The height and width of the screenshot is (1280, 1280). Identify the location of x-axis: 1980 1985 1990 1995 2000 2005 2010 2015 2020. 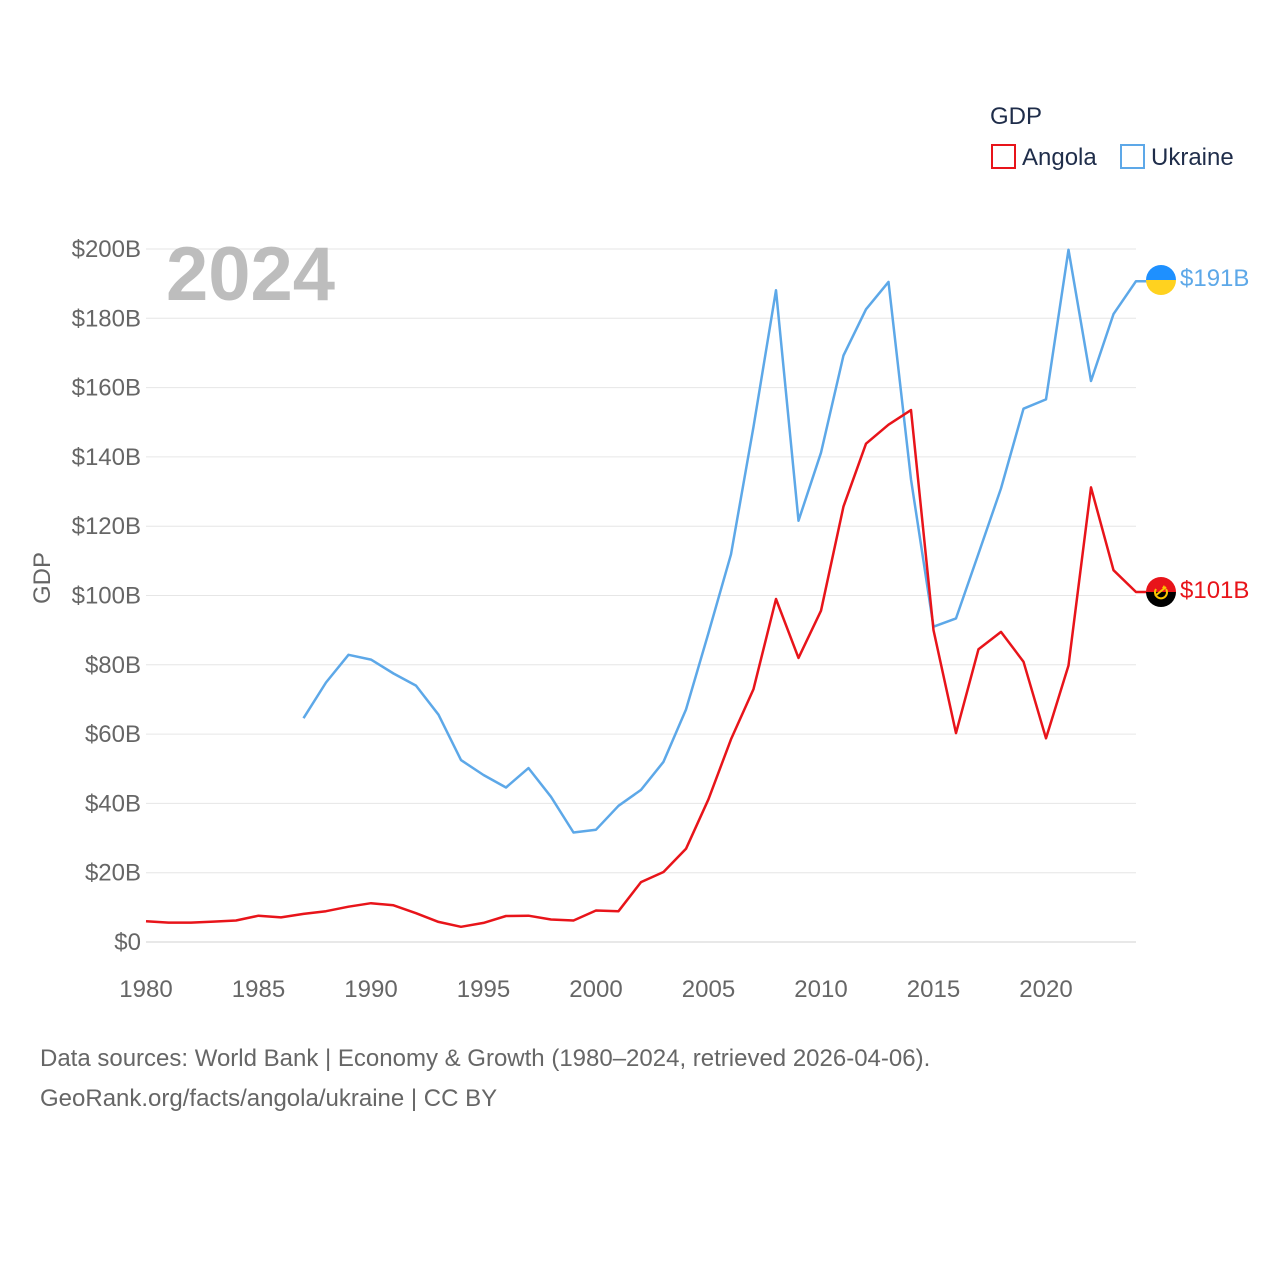
(595, 989).